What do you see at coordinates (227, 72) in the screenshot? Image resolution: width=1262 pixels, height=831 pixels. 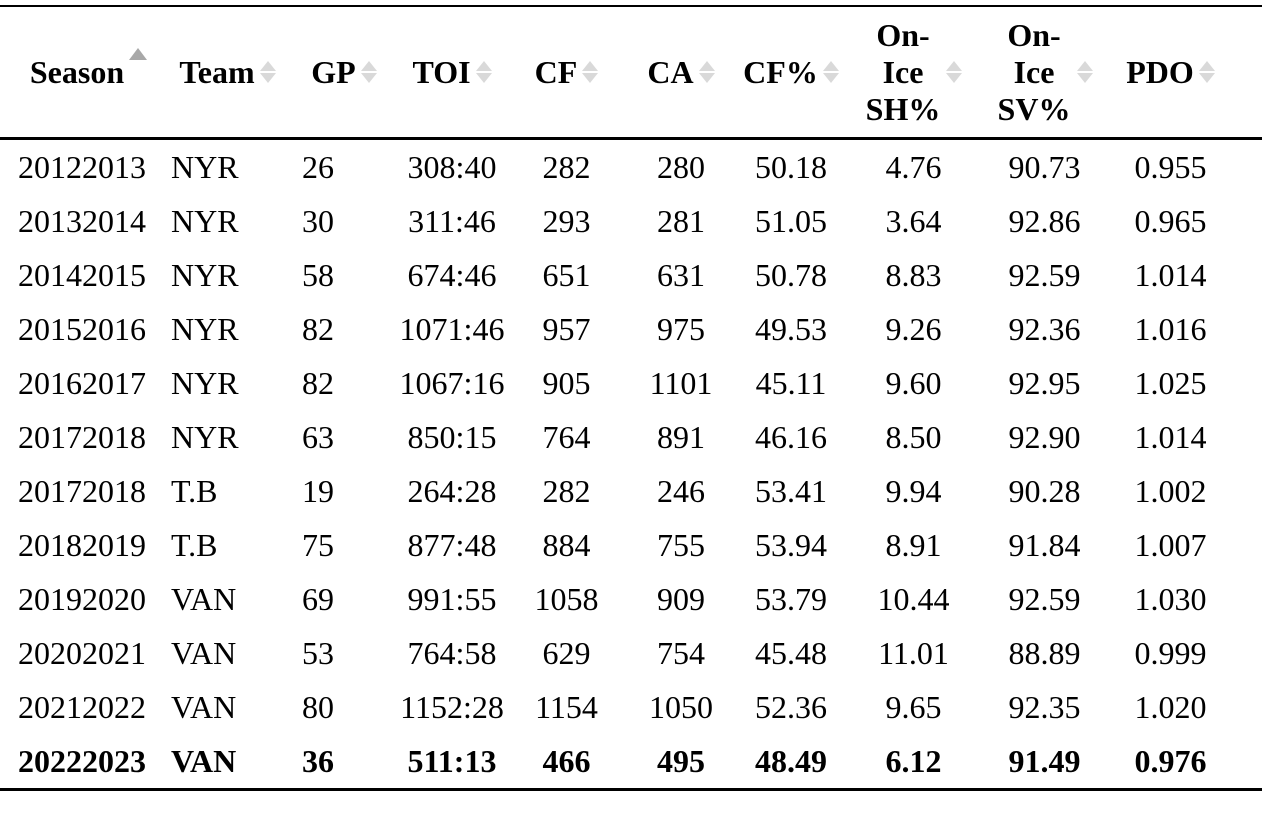 I see `column-header-team: Team` at bounding box center [227, 72].